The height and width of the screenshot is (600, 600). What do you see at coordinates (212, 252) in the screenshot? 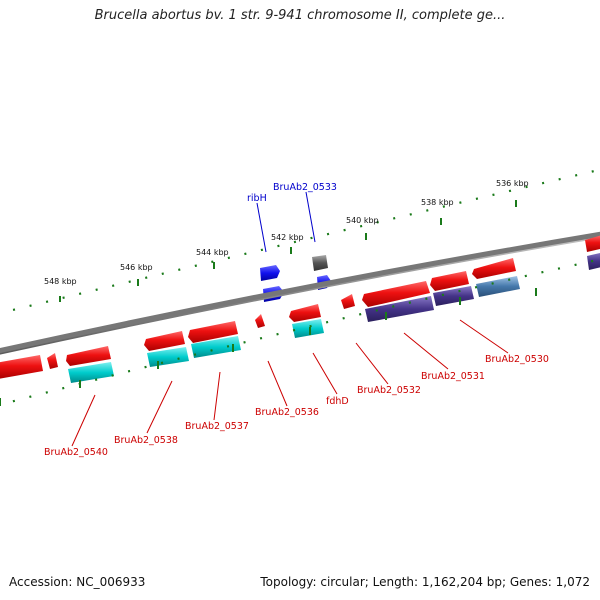
I see `scale-label-544: 544 kbp` at bounding box center [212, 252].